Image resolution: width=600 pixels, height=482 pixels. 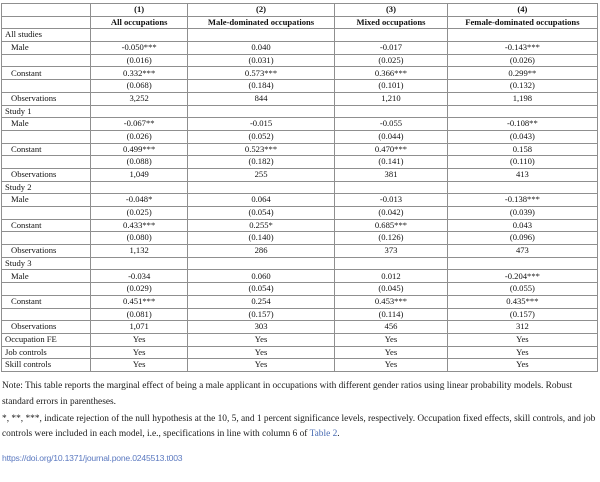 What do you see at coordinates (522, 86) in the screenshot?
I see `cell-value: (0.132)` at bounding box center [522, 86].